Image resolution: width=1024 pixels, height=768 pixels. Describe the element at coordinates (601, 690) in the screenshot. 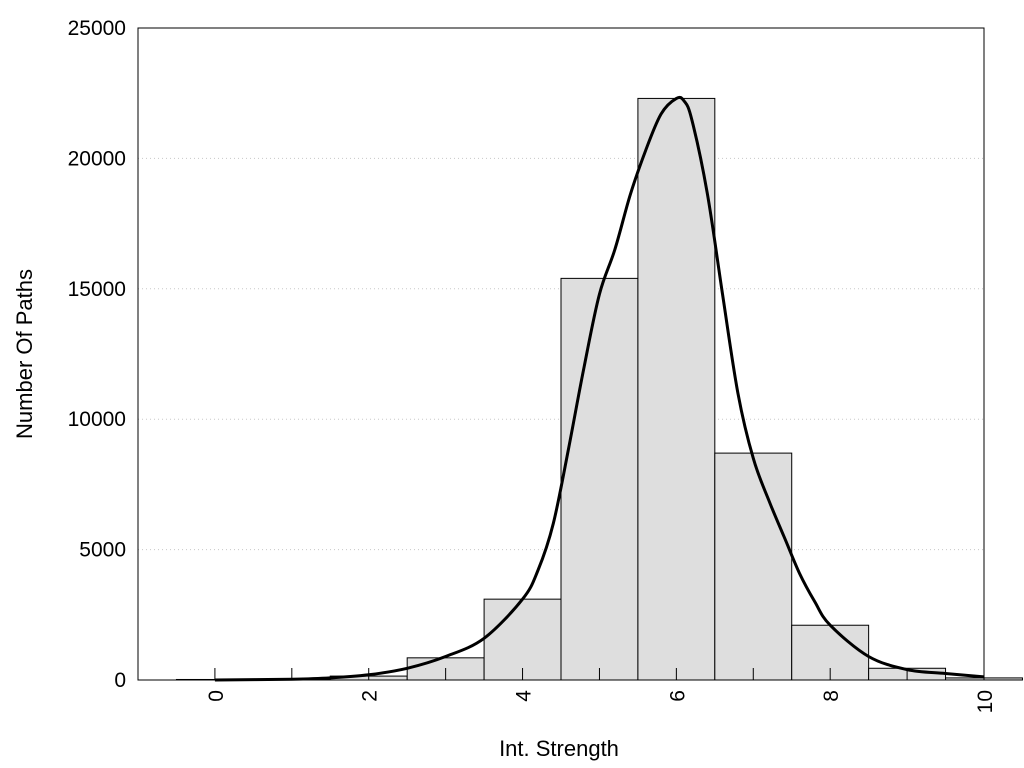

I see `x-axis-ticks: 0 2 4 6 8 10` at that location.